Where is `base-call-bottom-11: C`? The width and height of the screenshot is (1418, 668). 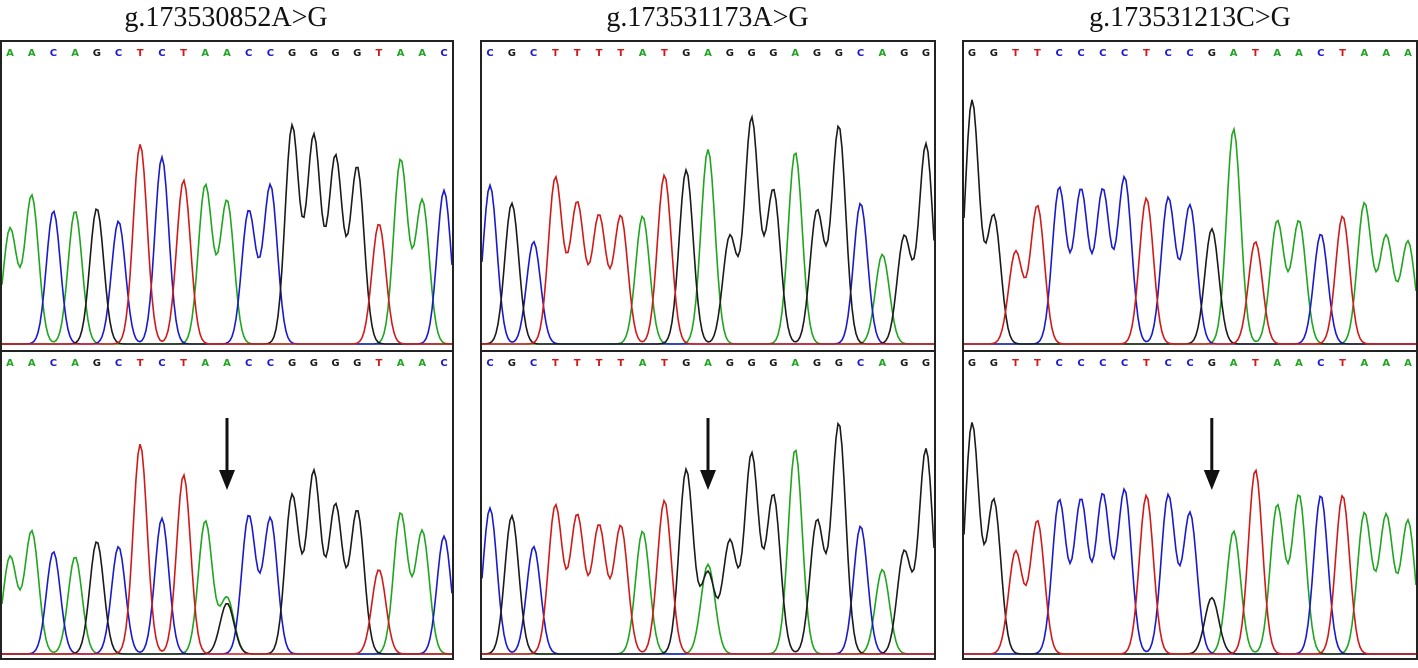 base-call-bottom-11: C is located at coordinates (248, 363).